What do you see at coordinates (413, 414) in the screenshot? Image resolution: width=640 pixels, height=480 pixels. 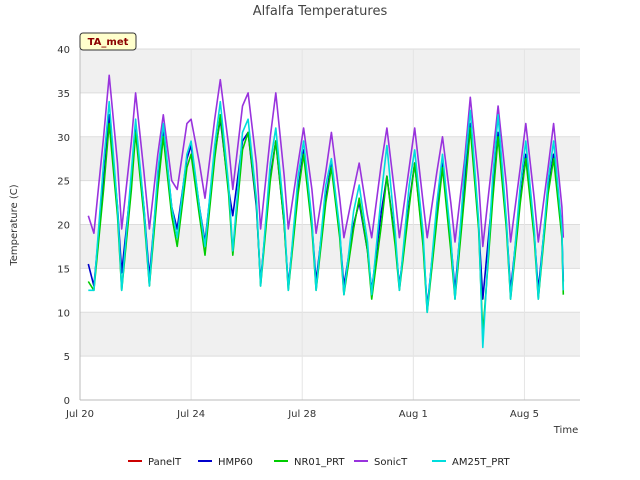 I see `x-tick-label: Aug 1` at bounding box center [413, 414].